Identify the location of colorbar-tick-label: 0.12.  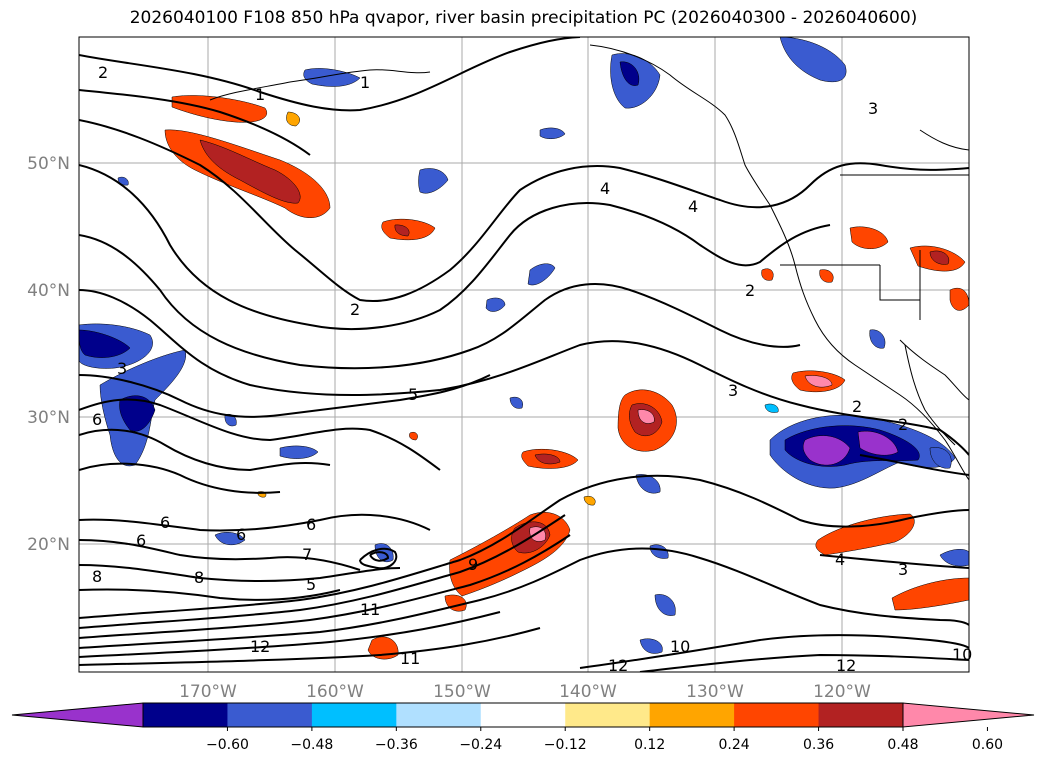
(649, 745).